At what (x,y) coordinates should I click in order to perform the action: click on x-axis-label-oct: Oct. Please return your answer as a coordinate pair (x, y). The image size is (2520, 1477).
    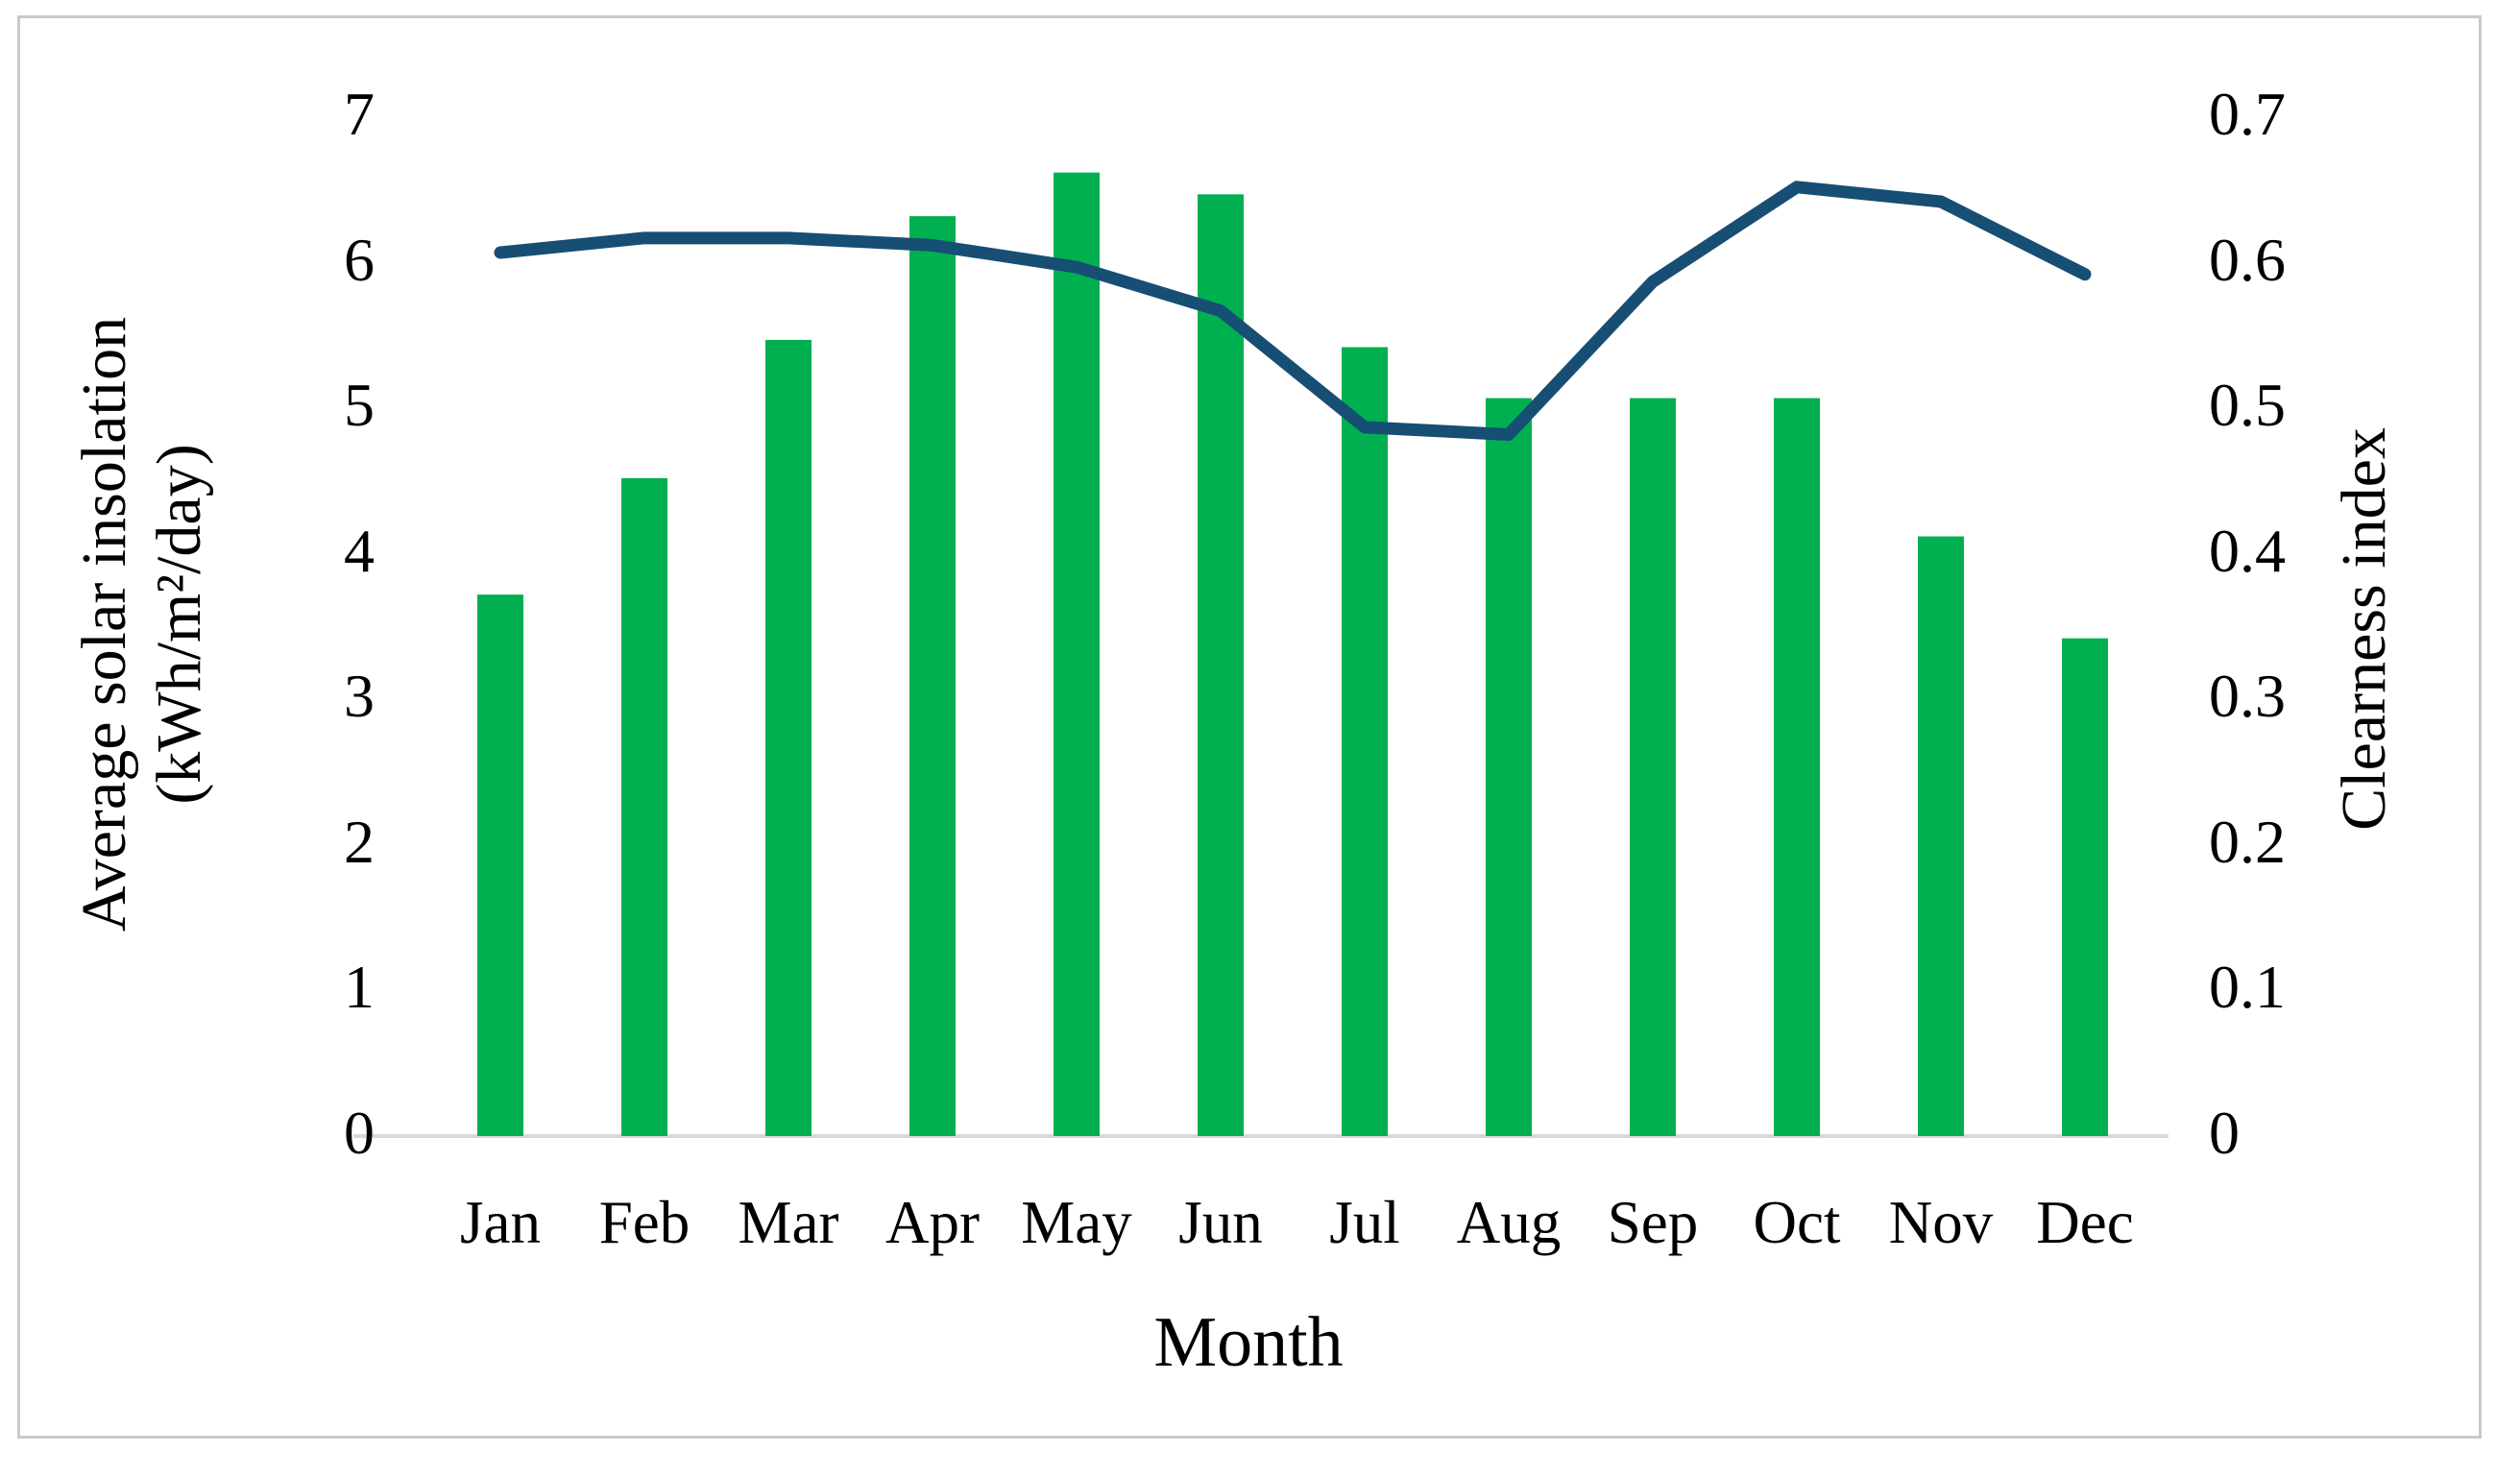
    Looking at the image, I should click on (1797, 1222).